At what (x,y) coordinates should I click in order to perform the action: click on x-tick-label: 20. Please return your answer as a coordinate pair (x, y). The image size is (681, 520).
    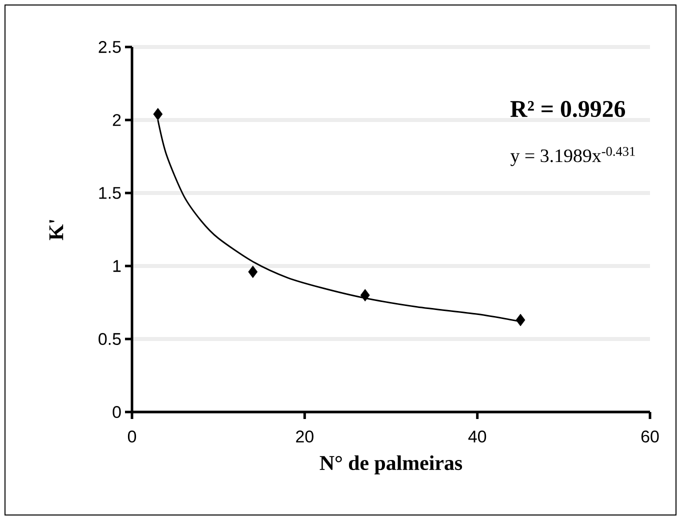
    Looking at the image, I should click on (305, 436).